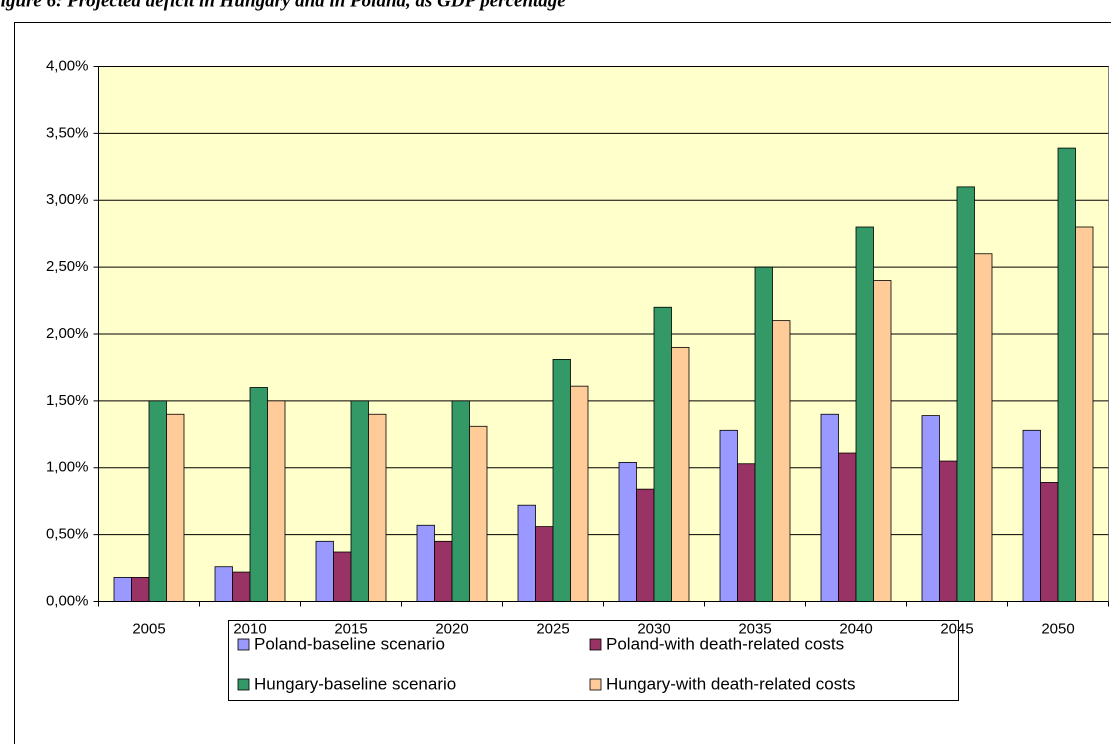  What do you see at coordinates (148, 628) in the screenshot?
I see `x-tick-label: 2005` at bounding box center [148, 628].